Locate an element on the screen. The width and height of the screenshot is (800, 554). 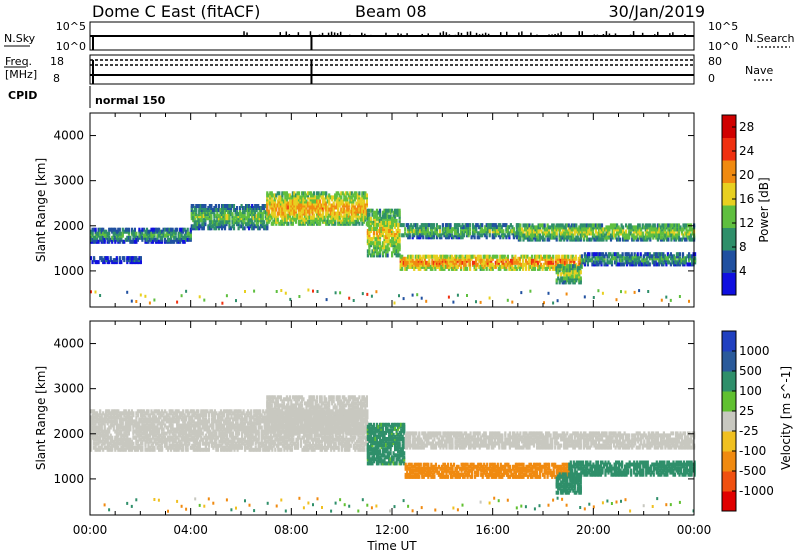
power-colorbar-tick-label: 8 is located at coordinates (743, 247).